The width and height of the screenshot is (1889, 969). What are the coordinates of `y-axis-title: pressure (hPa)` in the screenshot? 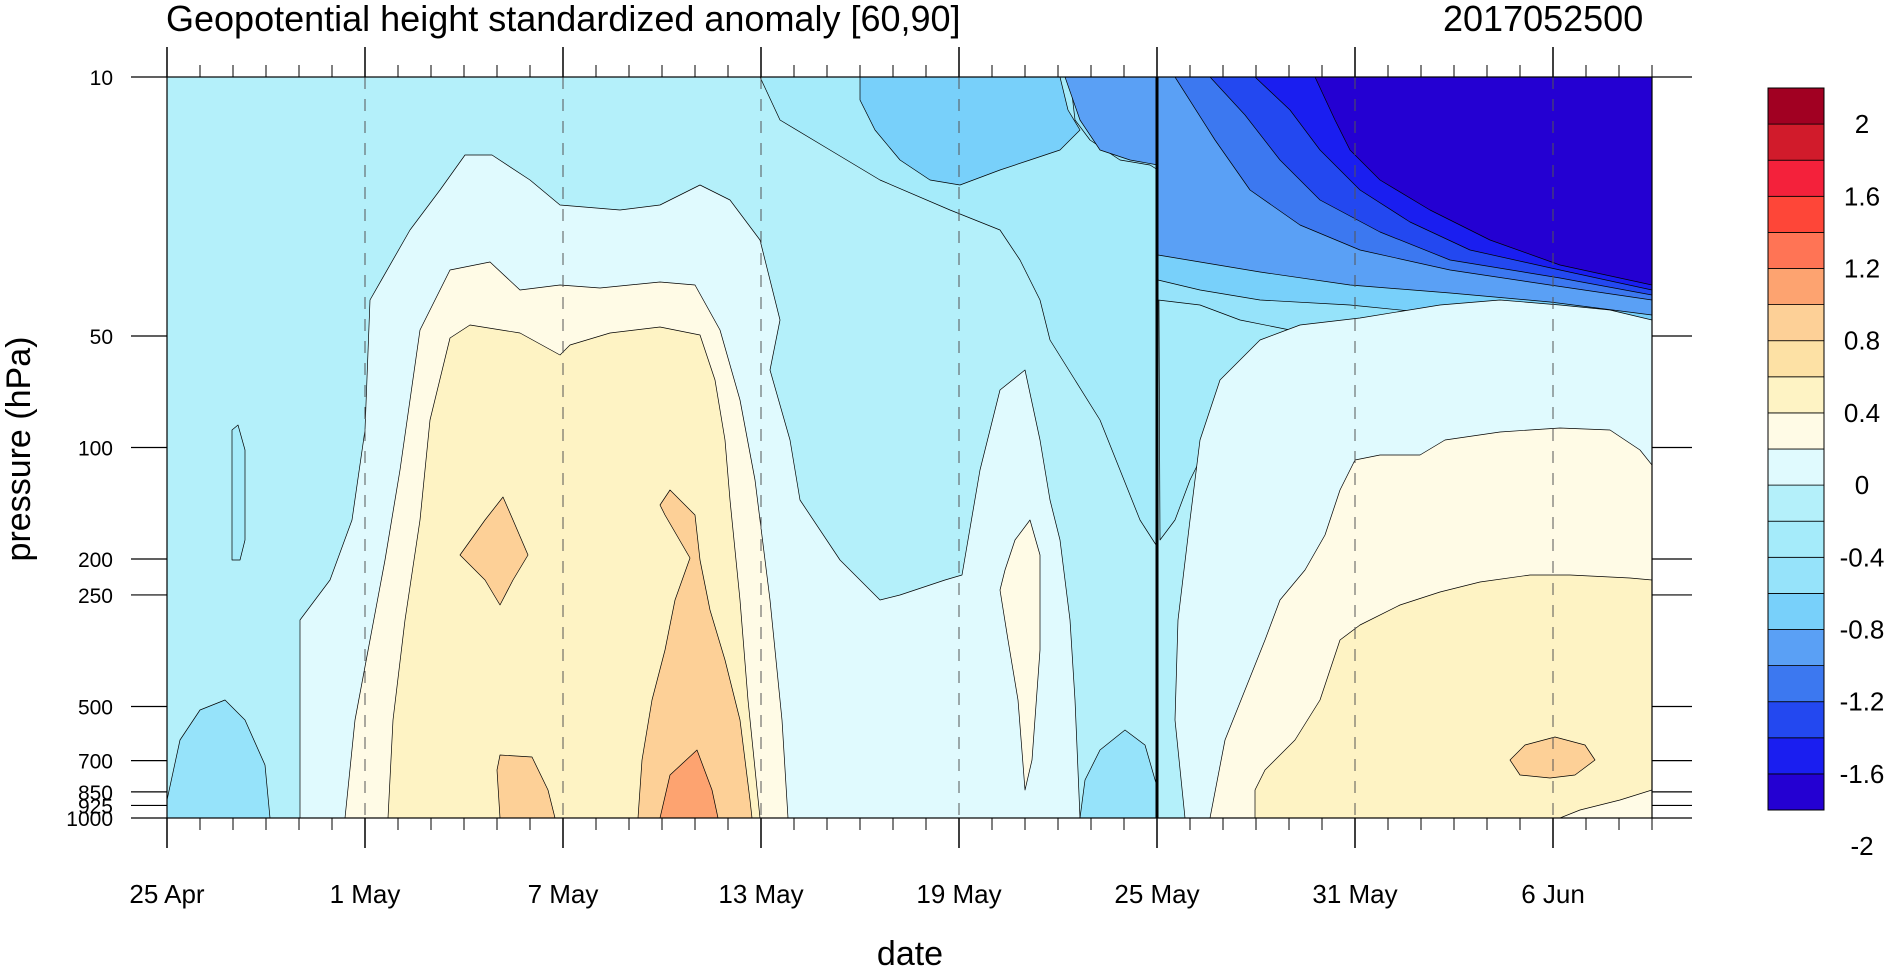 It's located at (19, 449).